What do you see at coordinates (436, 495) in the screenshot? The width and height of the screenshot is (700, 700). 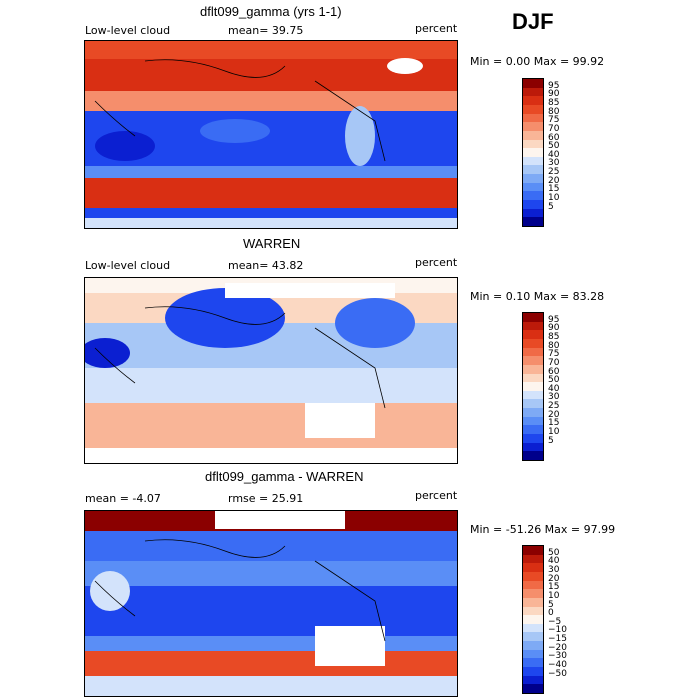 I see `panel-3-units-label: percent` at bounding box center [436, 495].